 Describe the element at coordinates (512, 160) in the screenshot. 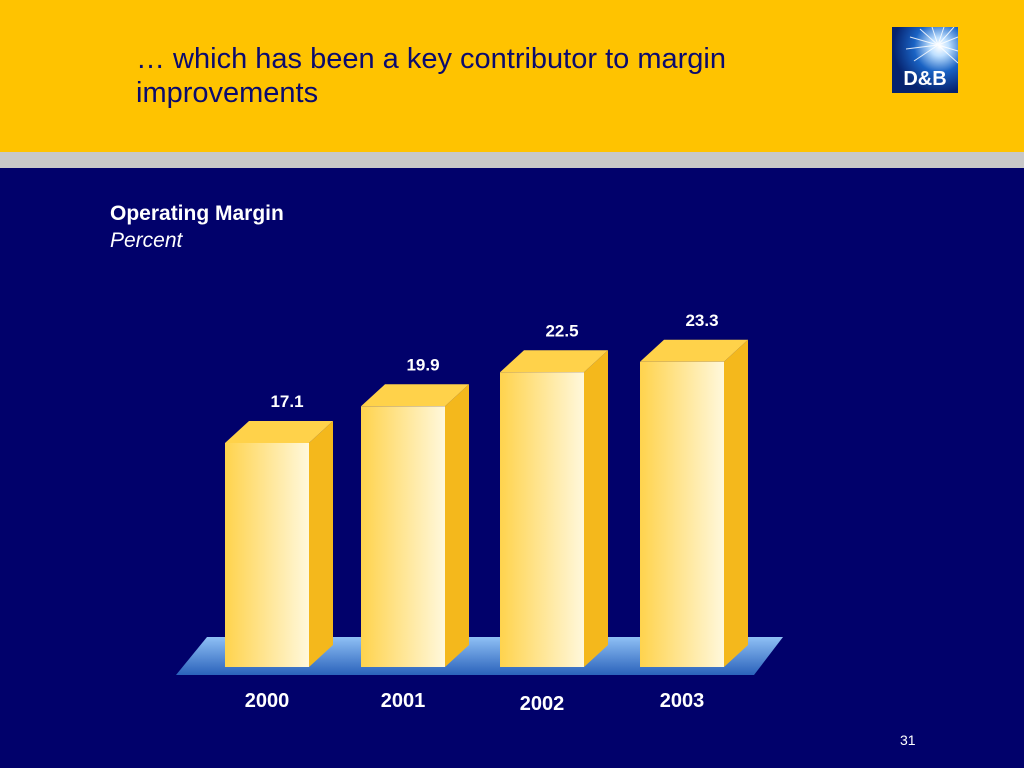

I see `header-divider` at that location.